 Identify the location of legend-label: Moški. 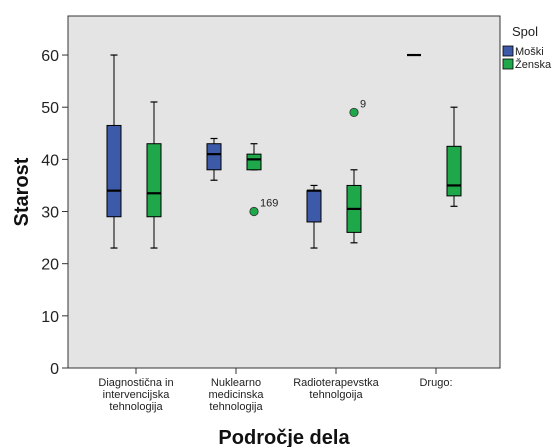
(529, 52).